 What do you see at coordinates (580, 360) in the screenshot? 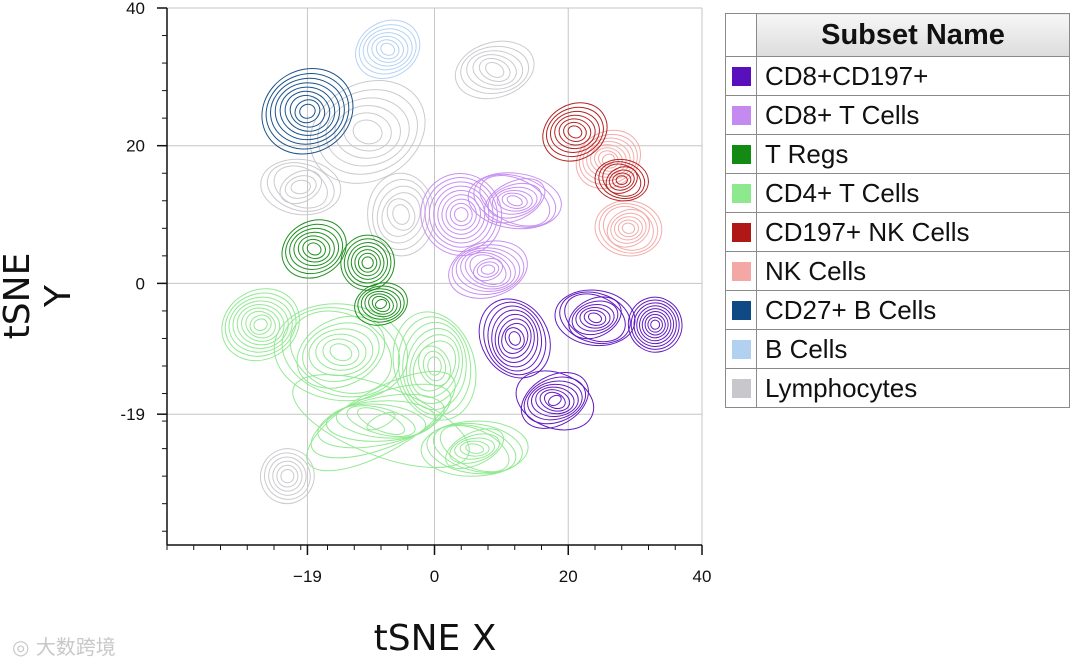
I see `contour-series-cd8-cd197-` at bounding box center [580, 360].